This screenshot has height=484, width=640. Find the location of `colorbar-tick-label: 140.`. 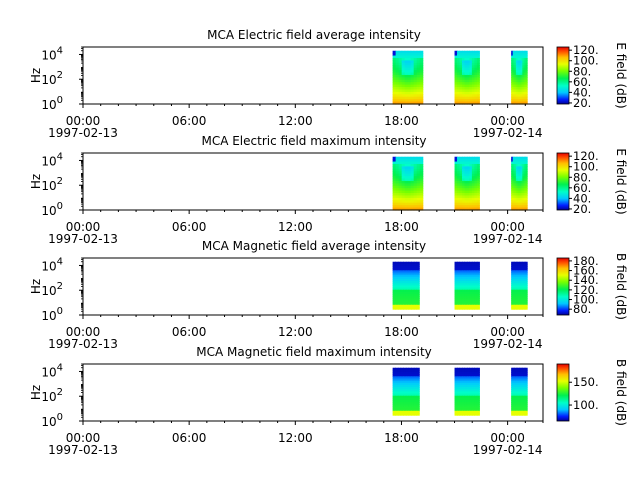

colorbar-tick-label: 140. is located at coordinates (586, 280).